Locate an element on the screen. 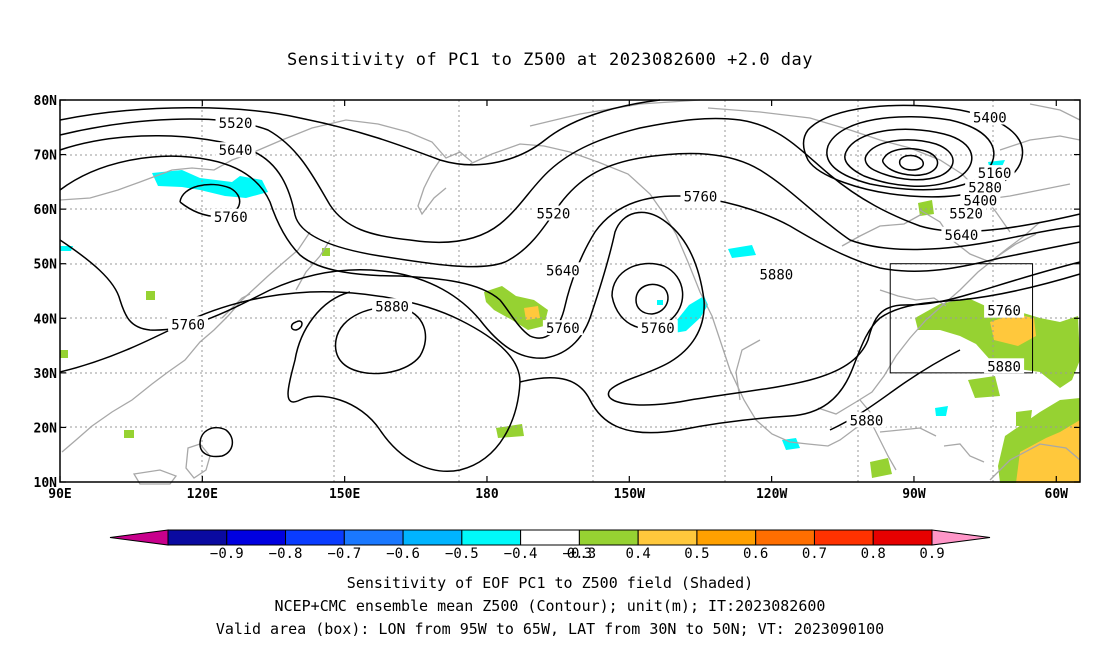 This screenshot has height=650, width=1100. colorbar-label: 0.8 is located at coordinates (873, 554).